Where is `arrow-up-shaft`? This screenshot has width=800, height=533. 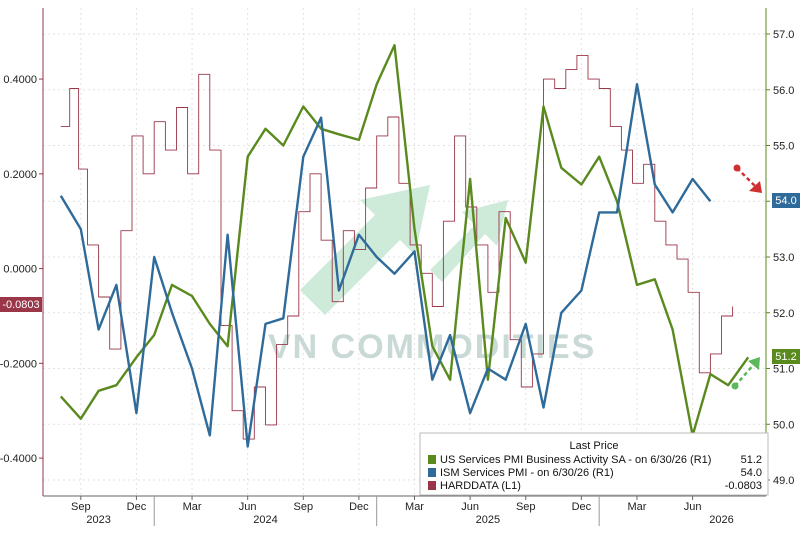
arrow-up-shaft is located at coordinates (745, 374).